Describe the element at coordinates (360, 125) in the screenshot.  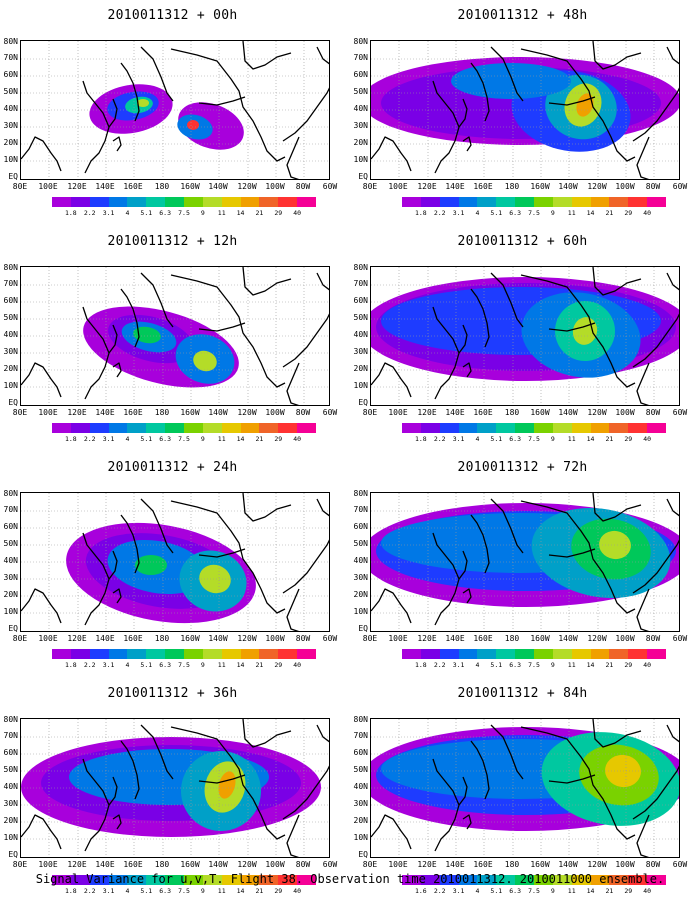
I see `latitude-label: 30N` at that location.